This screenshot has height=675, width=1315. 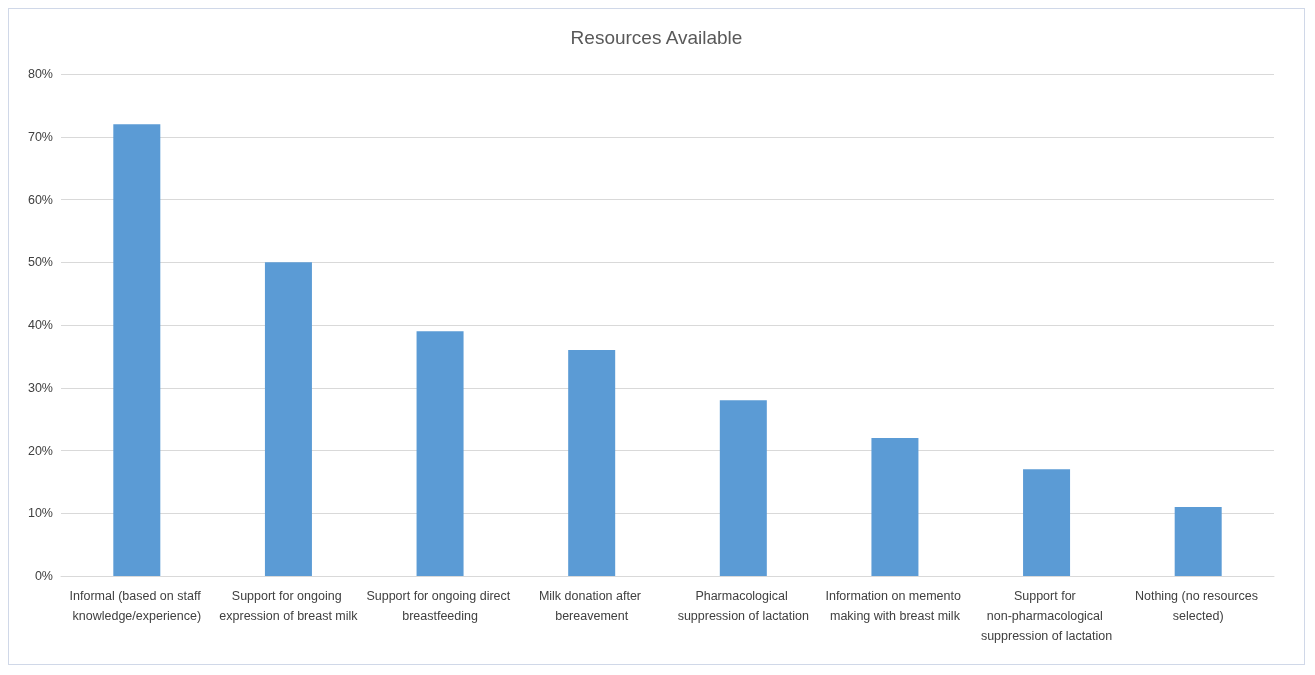 What do you see at coordinates (40, 450) in the screenshot?
I see `y-tick-label: 20%` at bounding box center [40, 450].